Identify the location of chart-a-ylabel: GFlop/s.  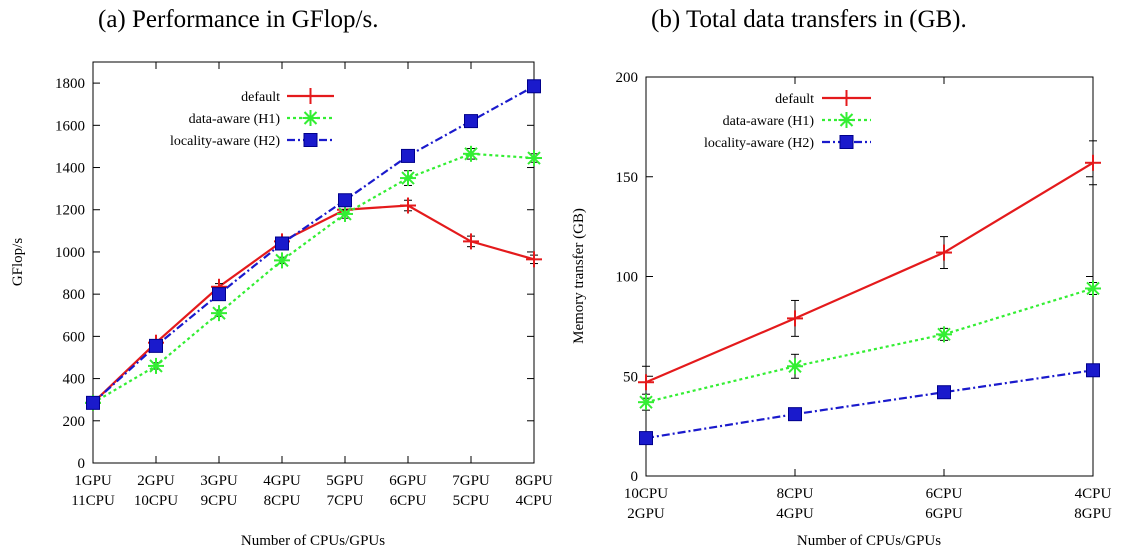
(18, 262).